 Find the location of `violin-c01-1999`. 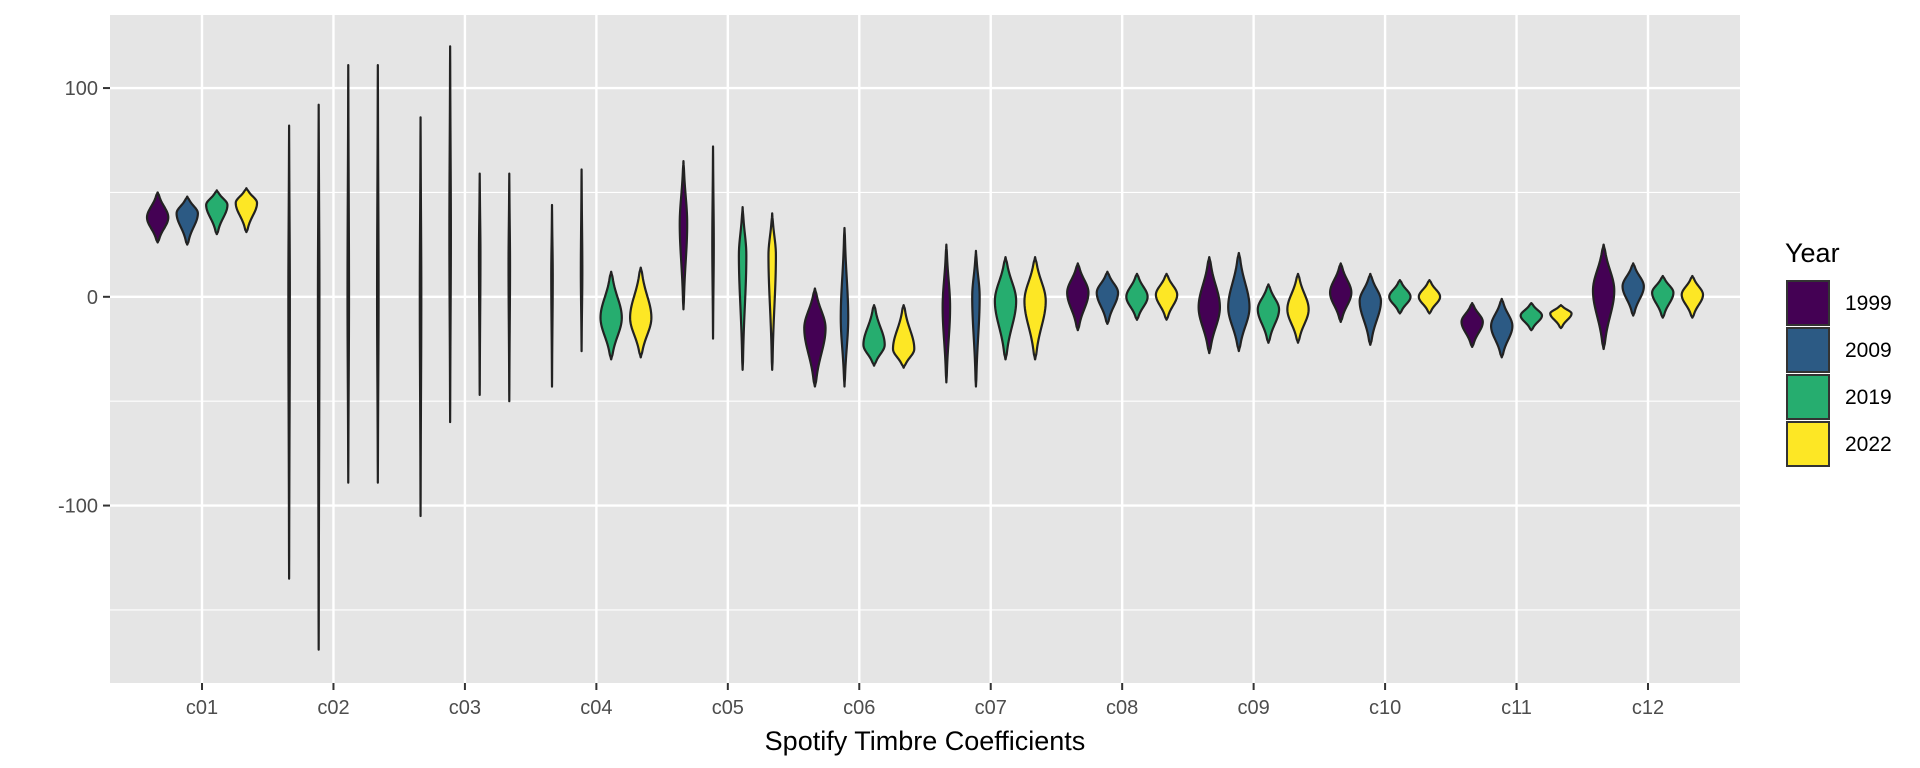

violin-c01-1999 is located at coordinates (157, 217).